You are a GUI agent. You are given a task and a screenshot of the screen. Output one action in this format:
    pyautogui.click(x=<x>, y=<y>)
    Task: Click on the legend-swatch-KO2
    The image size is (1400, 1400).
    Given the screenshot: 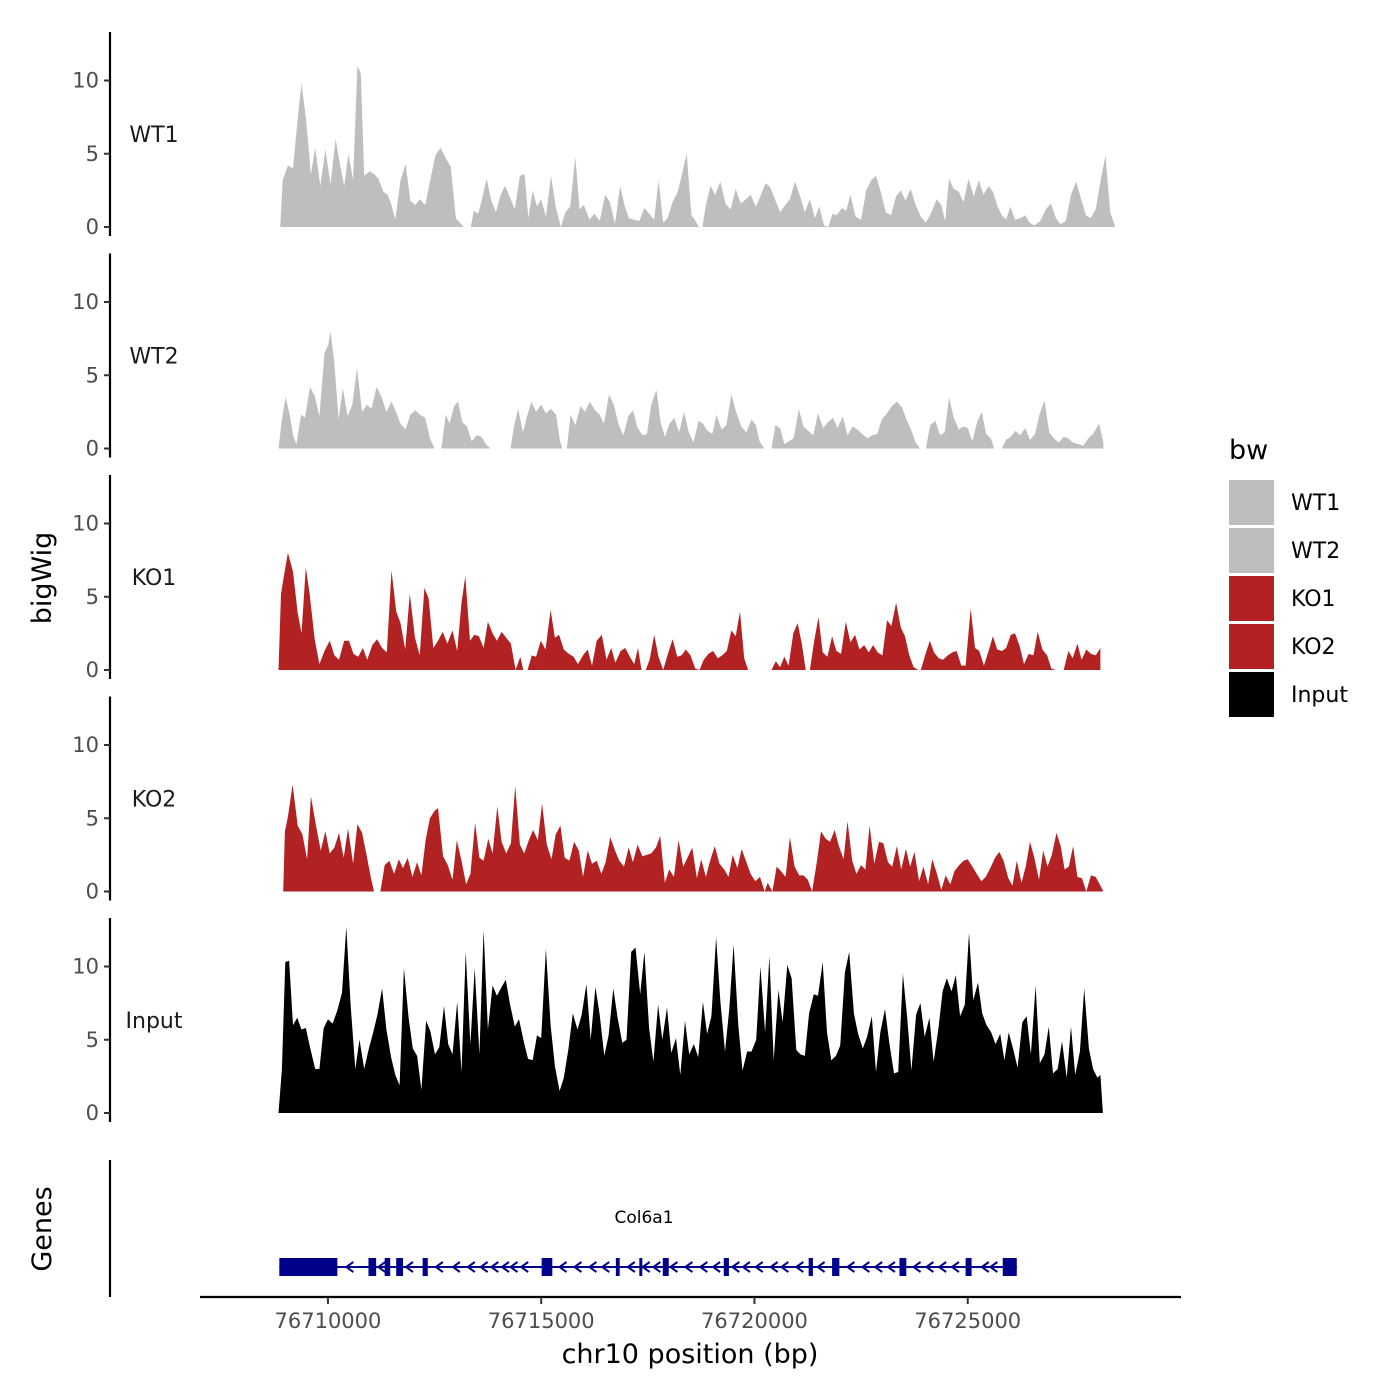 What is the action you would take?
    pyautogui.click(x=1251, y=646)
    